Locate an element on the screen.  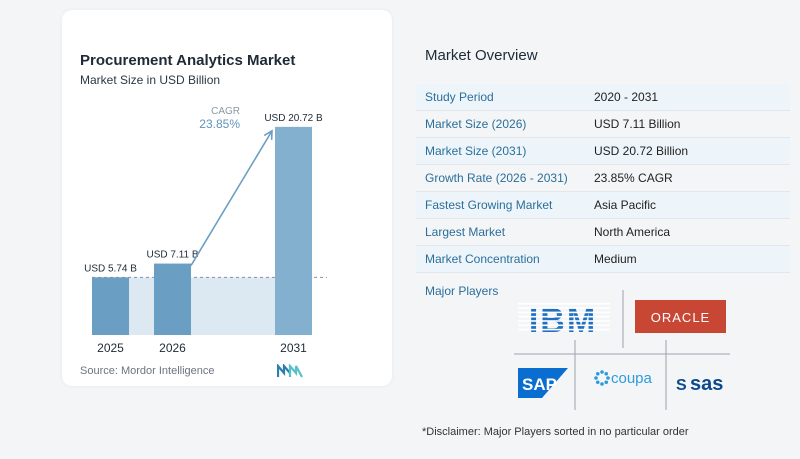
tick-label-2026: 2026 is located at coordinates (172, 348).